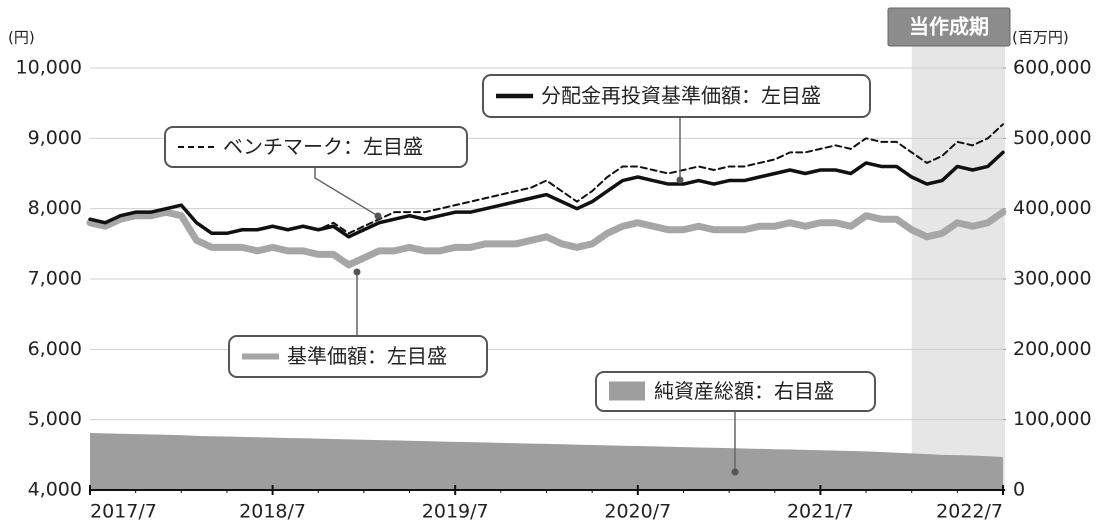 The image size is (1105, 524). What do you see at coordinates (55, 349) in the screenshot?
I see `y-tick-label: 6,000` at bounding box center [55, 349].